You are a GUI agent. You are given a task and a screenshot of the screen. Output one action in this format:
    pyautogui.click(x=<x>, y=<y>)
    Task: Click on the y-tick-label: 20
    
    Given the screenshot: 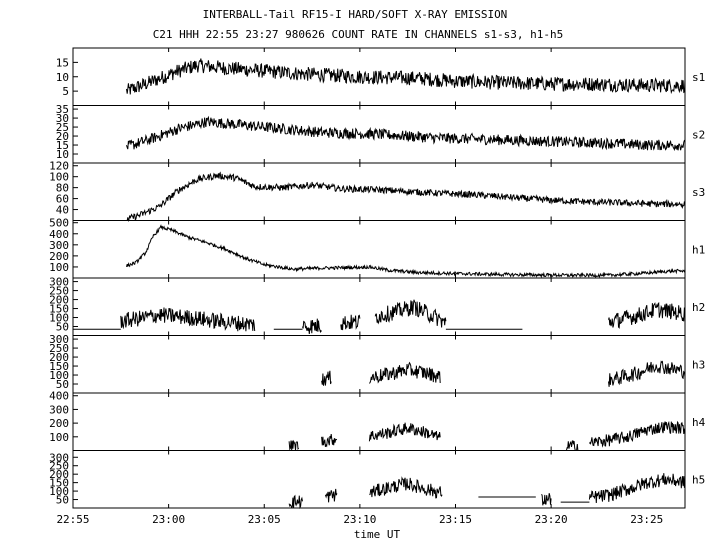 What is the action you would take?
    pyautogui.click(x=62, y=136)
    